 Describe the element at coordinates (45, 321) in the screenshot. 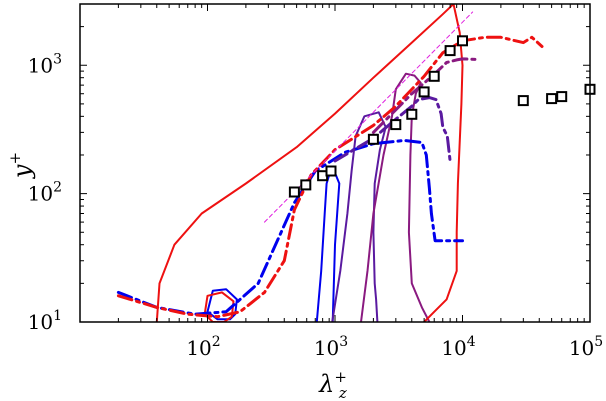

I see `y-tick-label: 10¹` at that location.